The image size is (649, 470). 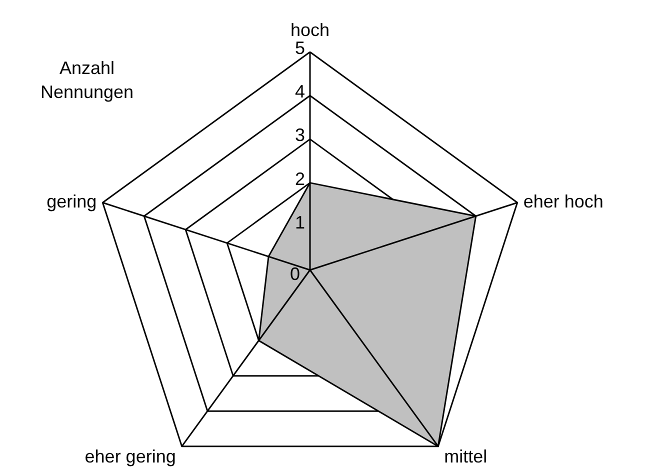 What do you see at coordinates (310, 30) in the screenshot?
I see `spoke-label: hoch` at bounding box center [310, 30].